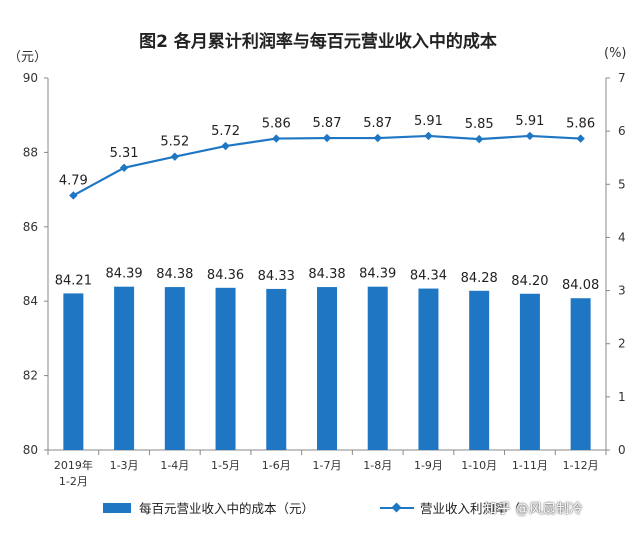 Image resolution: width=636 pixels, height=535 pixels. Describe the element at coordinates (276, 276) in the screenshot. I see `bar-value-label: 84.33` at that location.